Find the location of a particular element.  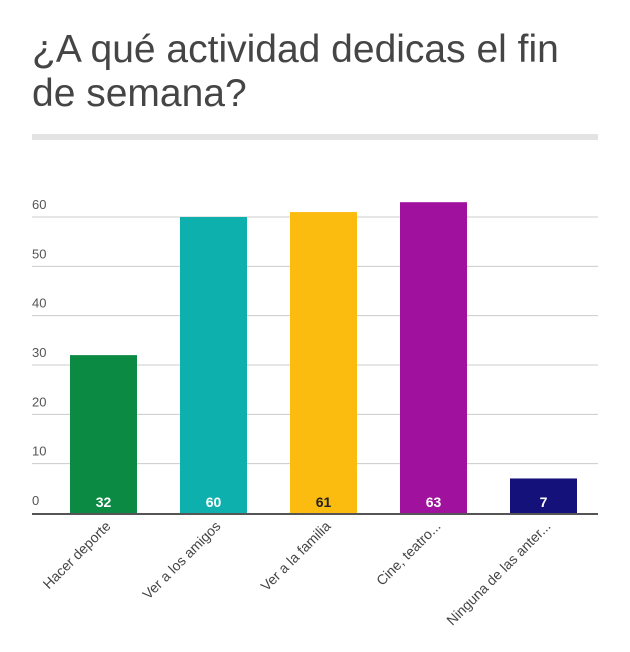

x-tick-label: Hacer deporte is located at coordinates (77, 555).